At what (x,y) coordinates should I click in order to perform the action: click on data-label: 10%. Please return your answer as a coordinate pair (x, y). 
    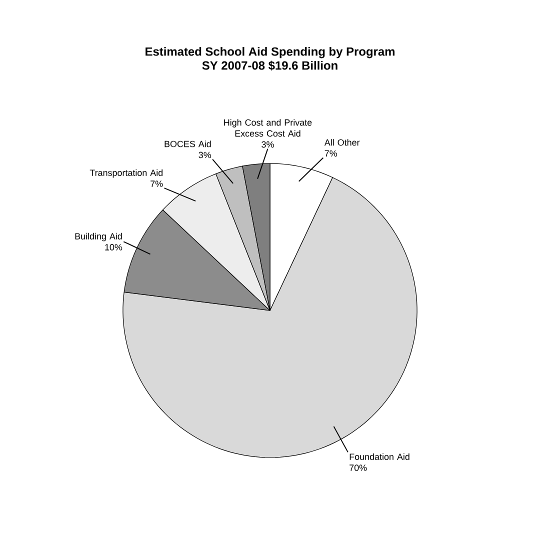
    Looking at the image, I should click on (113, 247).